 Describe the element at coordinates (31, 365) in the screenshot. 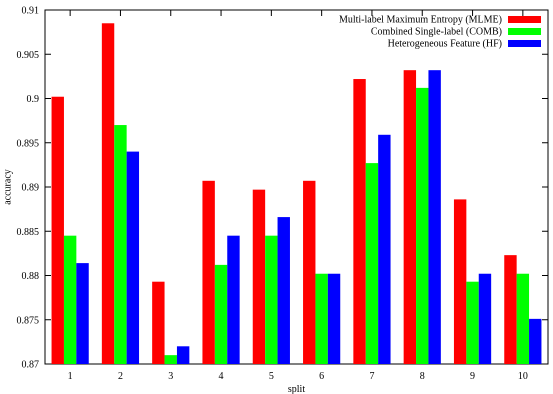

I see `y-tick-label: 0.87` at that location.